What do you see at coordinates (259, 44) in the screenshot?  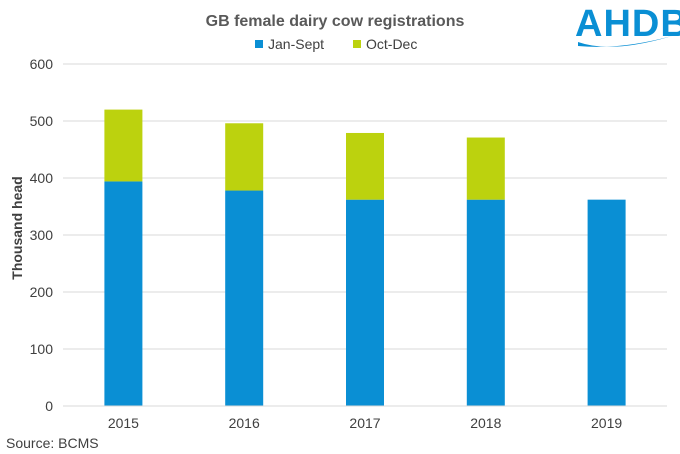 I see `legend-swatch-jan-sept` at bounding box center [259, 44].